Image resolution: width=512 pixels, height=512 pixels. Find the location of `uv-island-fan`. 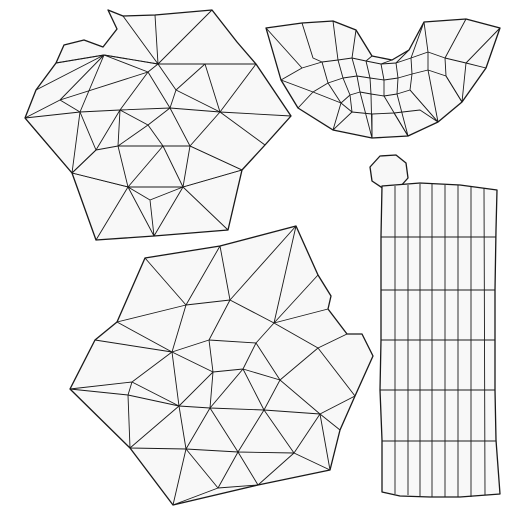

uv-island-fan is located at coordinates (383, 78).